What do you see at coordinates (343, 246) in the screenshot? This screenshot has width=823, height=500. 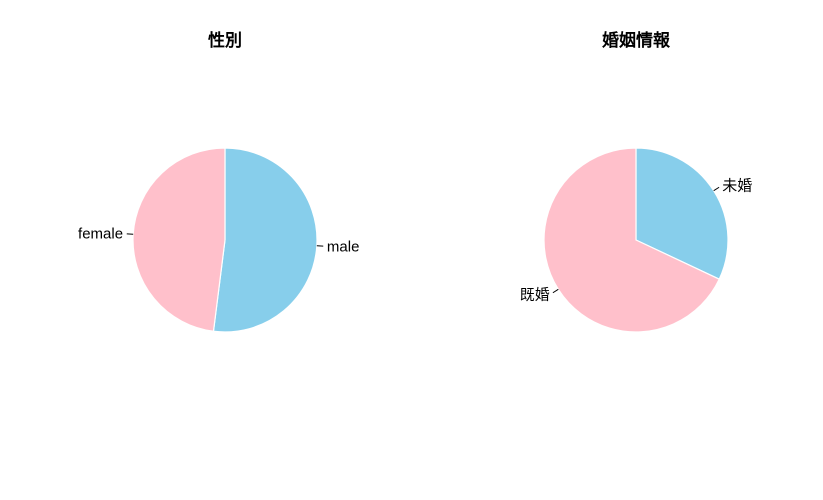 I see `pie-slice-label: male` at bounding box center [343, 246].